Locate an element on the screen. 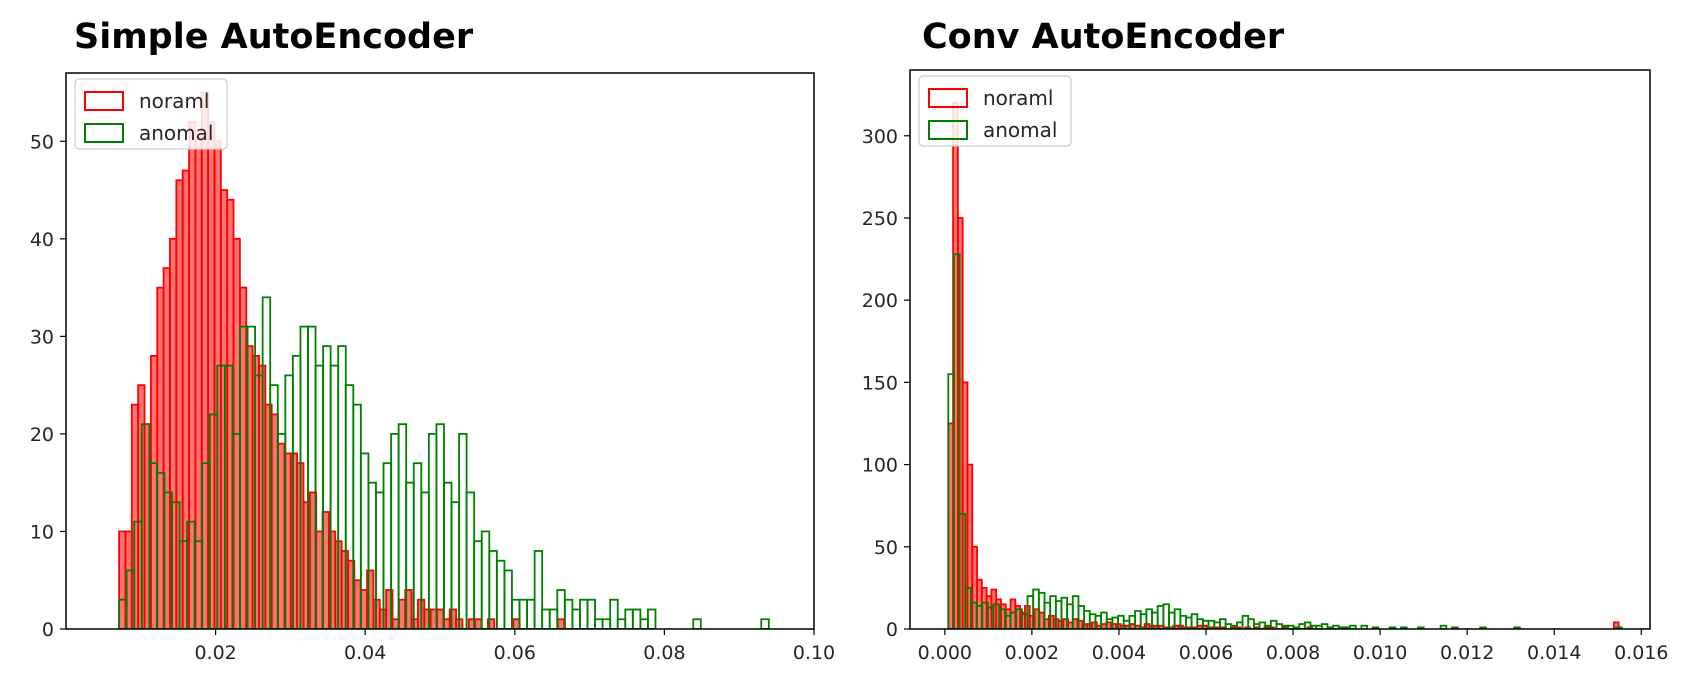 This screenshot has height=681, width=1687. y-tick-label: 150 is located at coordinates (880, 383).